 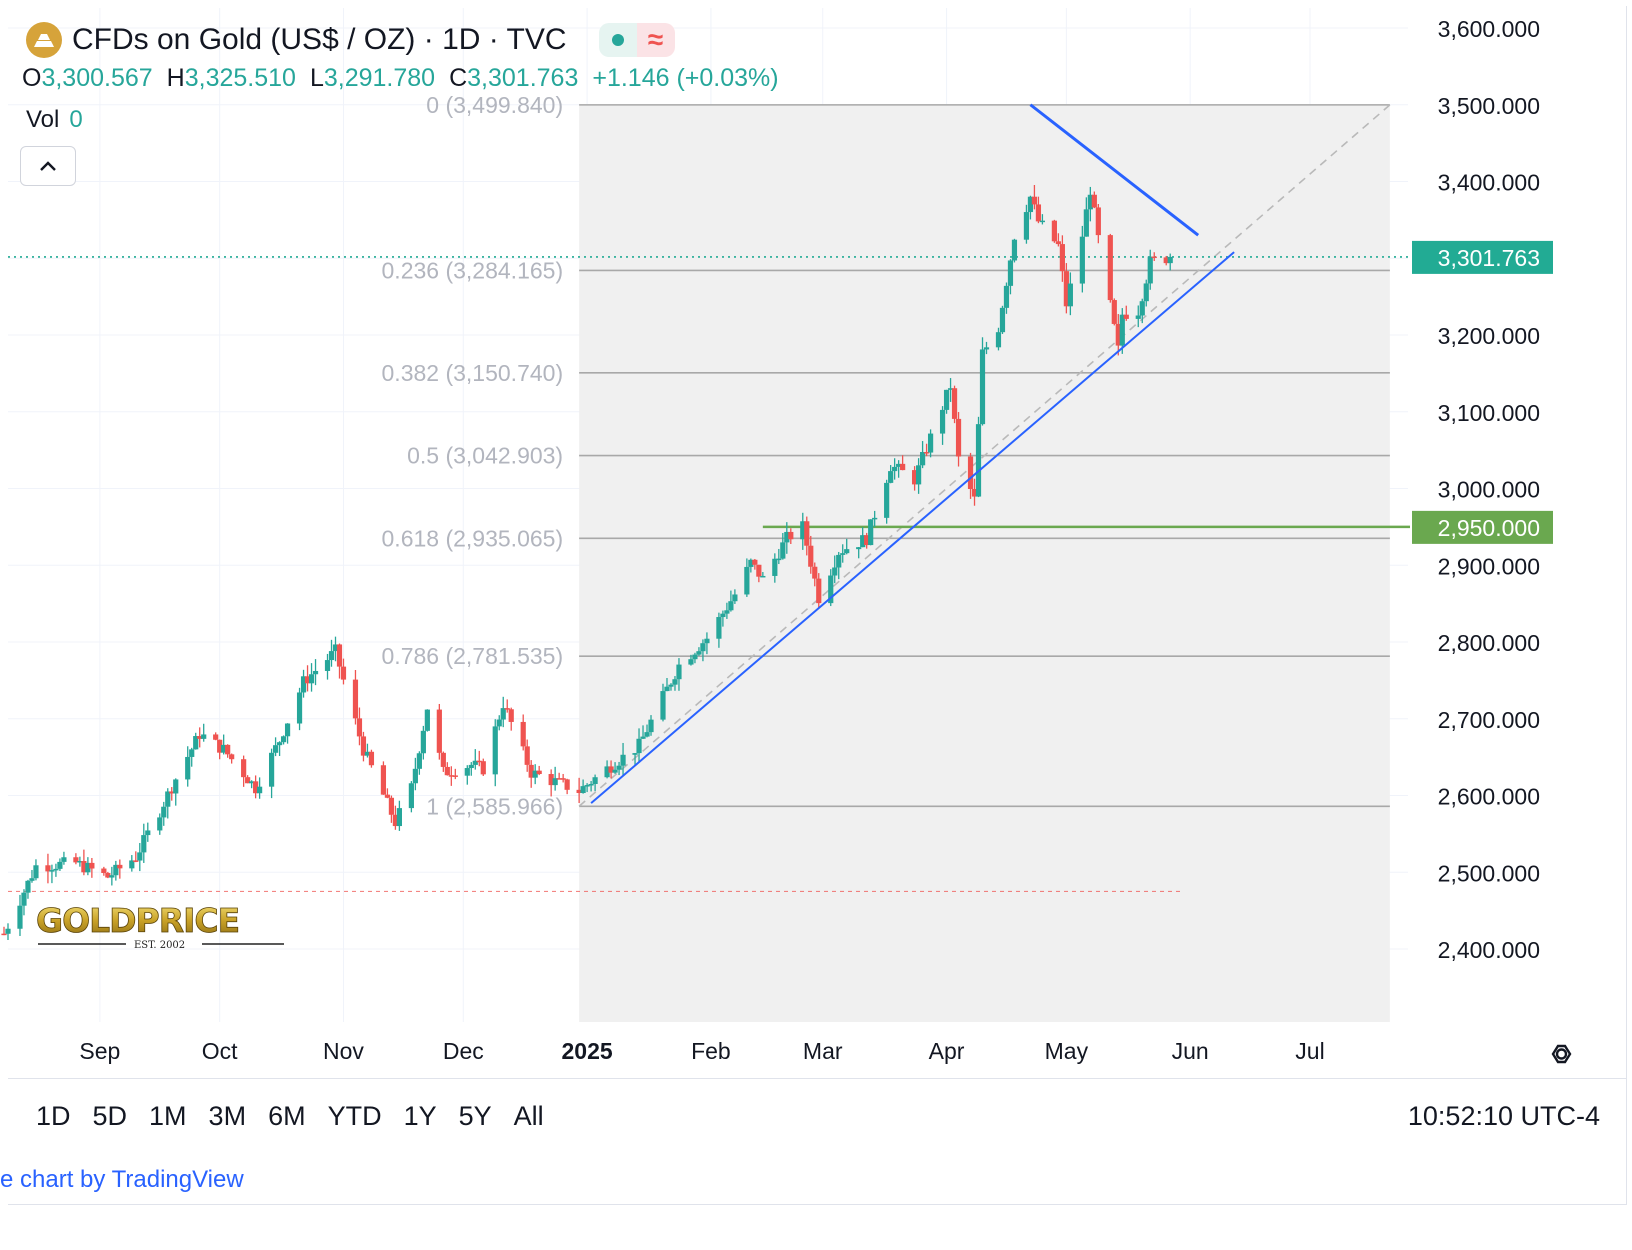 What do you see at coordinates (1190, 1051) in the screenshot?
I see `time-tick-label: Jun` at bounding box center [1190, 1051].